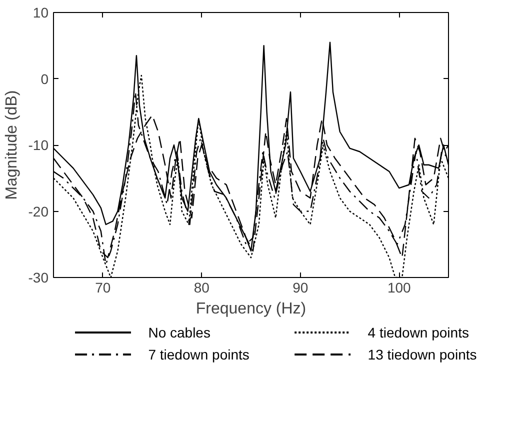  I want to click on legend-label: 13 tiedown points, so click(422, 354).